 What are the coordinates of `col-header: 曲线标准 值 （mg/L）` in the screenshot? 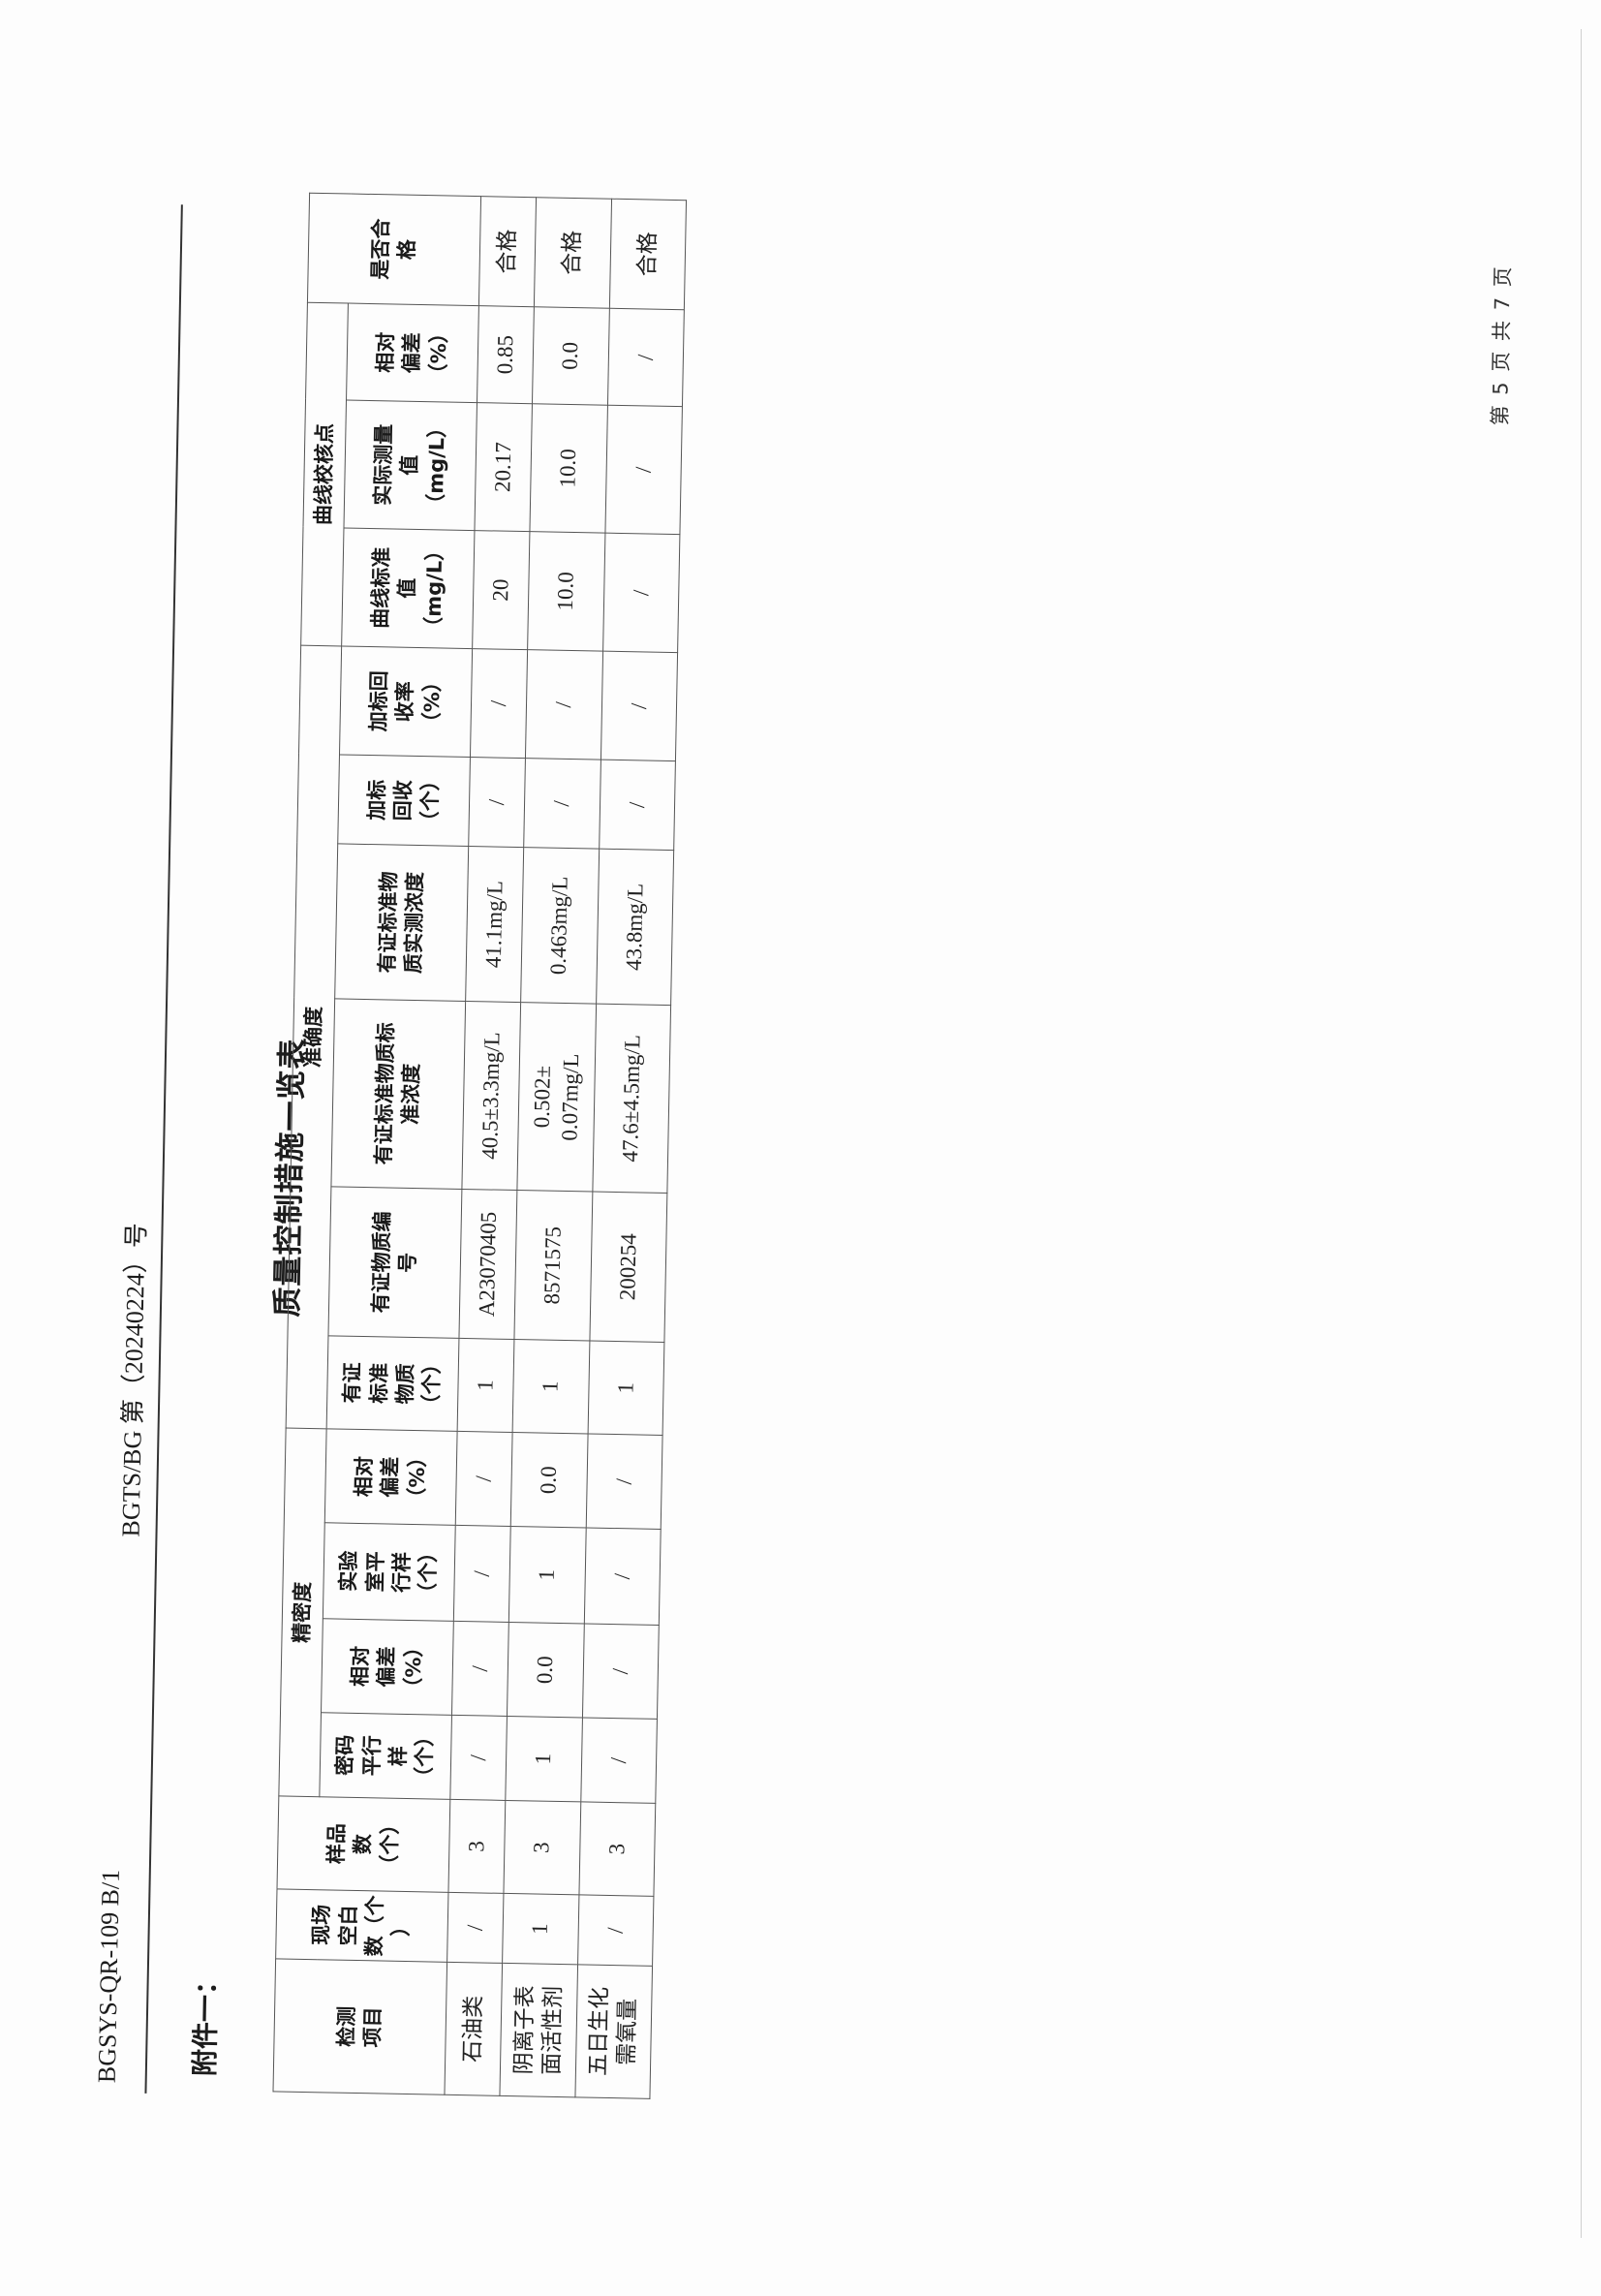 It's located at (408, 588).